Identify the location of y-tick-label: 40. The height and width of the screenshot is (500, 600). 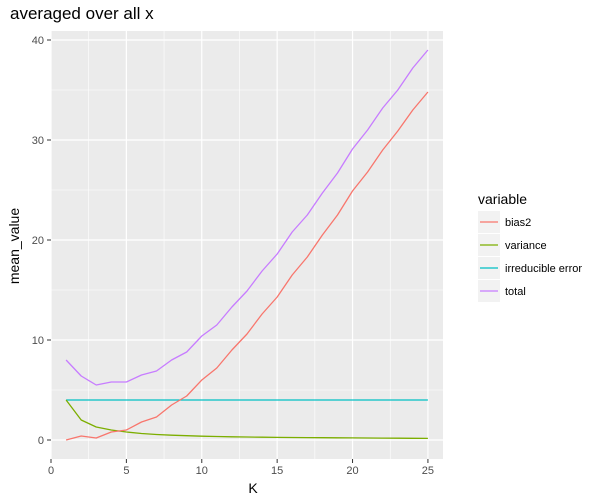
(38, 41).